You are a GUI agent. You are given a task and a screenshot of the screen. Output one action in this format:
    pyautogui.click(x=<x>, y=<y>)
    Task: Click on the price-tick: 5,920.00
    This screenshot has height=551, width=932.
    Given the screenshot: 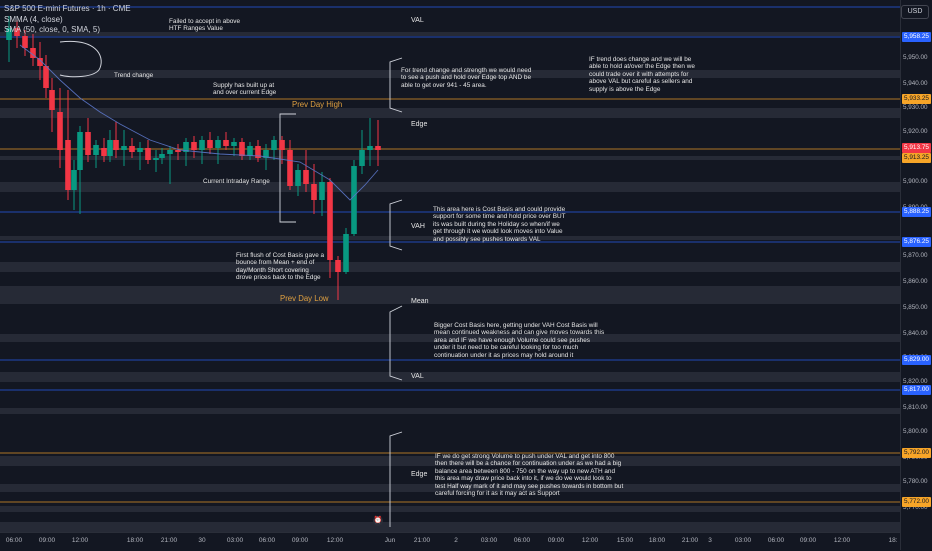 What is the action you would take?
    pyautogui.click(x=915, y=131)
    